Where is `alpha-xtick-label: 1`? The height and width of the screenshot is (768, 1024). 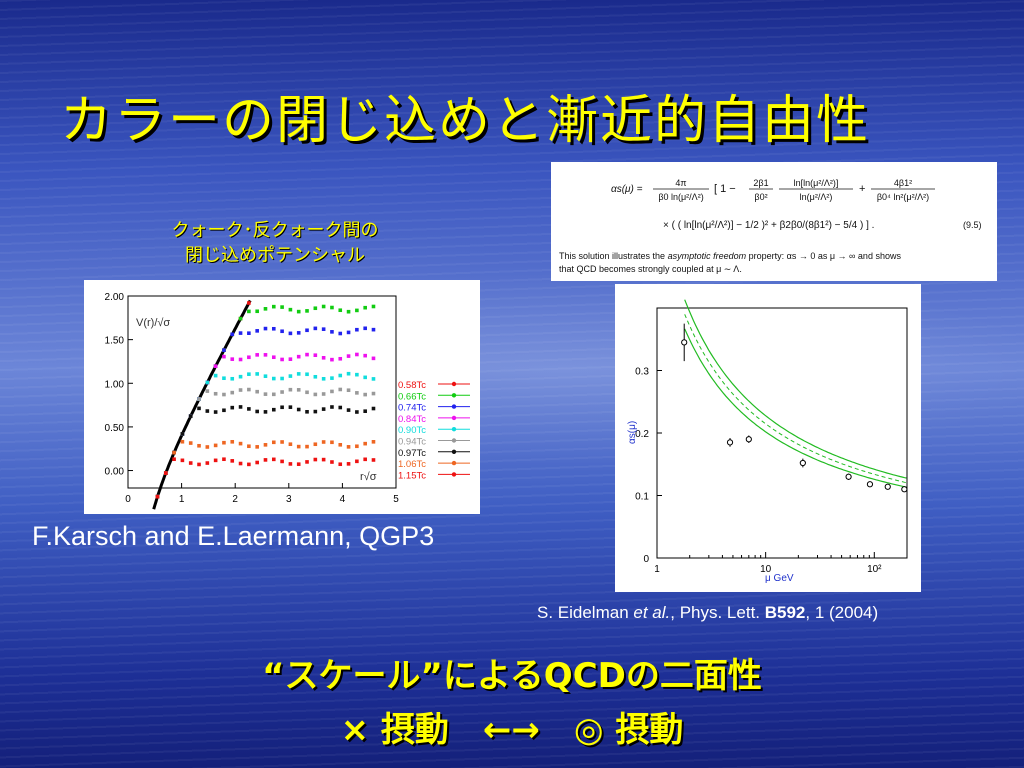 alpha-xtick-label: 1 is located at coordinates (657, 569).